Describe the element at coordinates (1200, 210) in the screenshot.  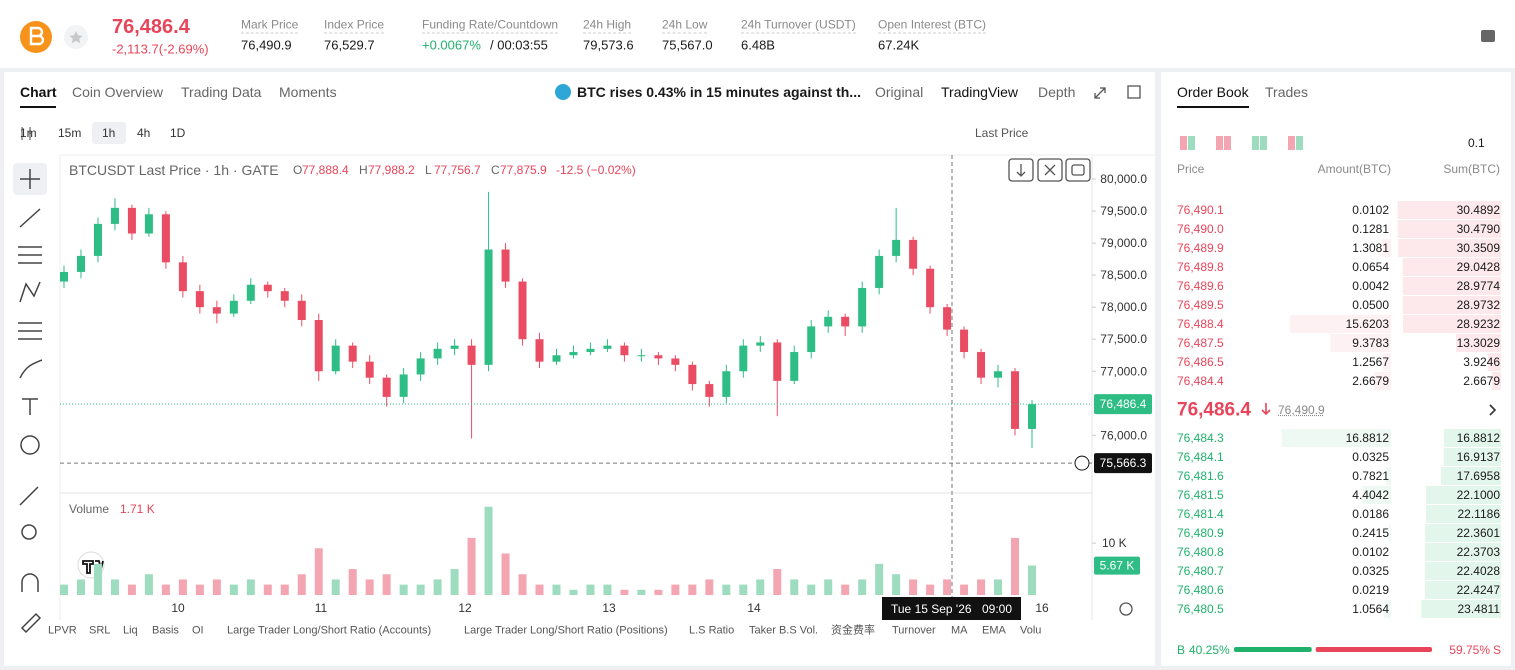
I see `book-price: 76,490.1` at that location.